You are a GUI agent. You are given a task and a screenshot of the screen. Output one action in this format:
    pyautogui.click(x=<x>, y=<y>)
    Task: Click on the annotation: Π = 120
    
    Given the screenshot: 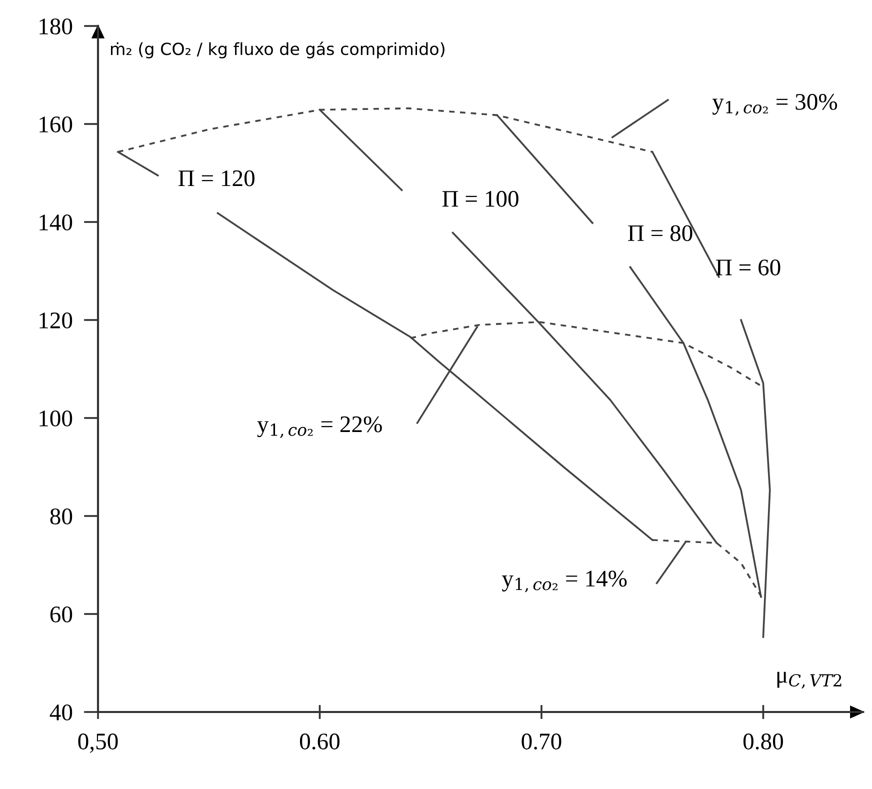 What is the action you would take?
    pyautogui.click(x=216, y=178)
    